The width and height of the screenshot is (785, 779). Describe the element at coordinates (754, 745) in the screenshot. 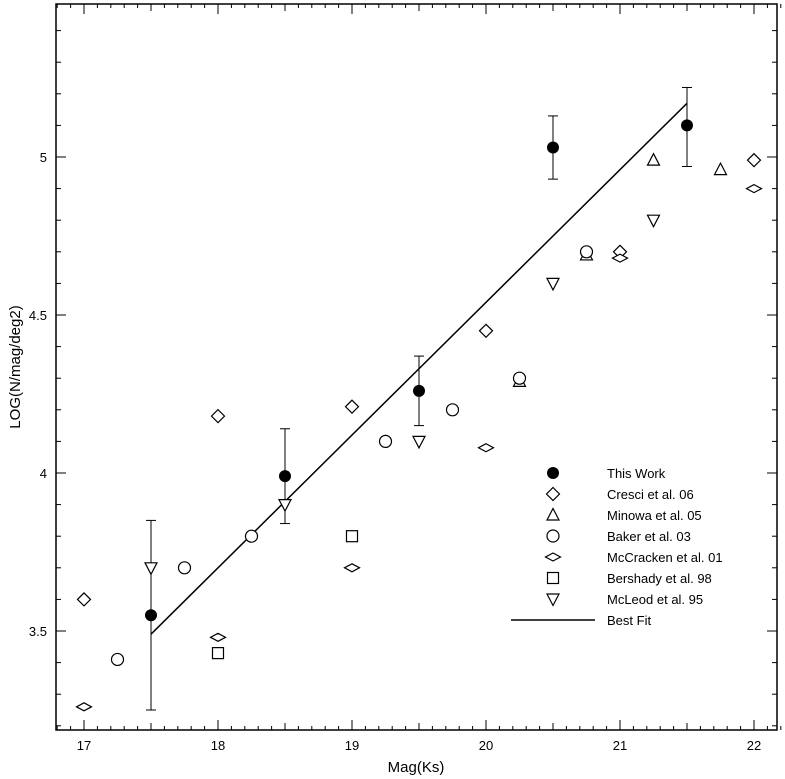

I see `x-tick-label: 22` at that location.